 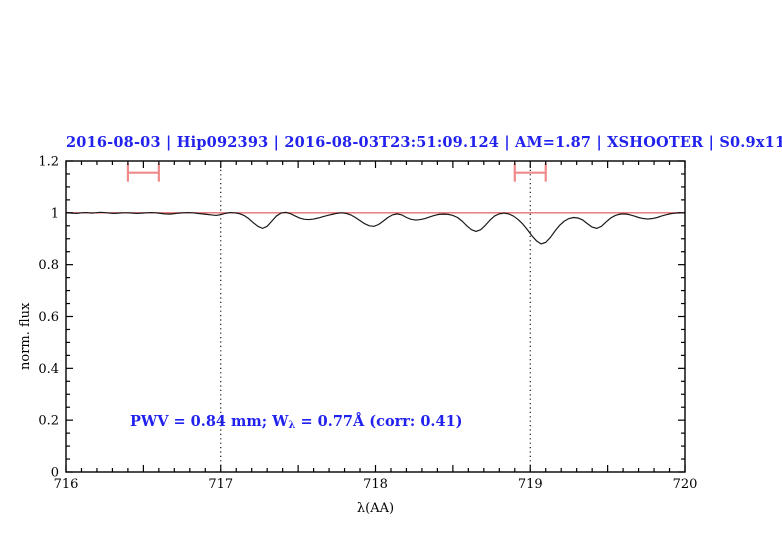 What do you see at coordinates (48, 369) in the screenshot?
I see `svg-text: 0.4` at bounding box center [48, 369].